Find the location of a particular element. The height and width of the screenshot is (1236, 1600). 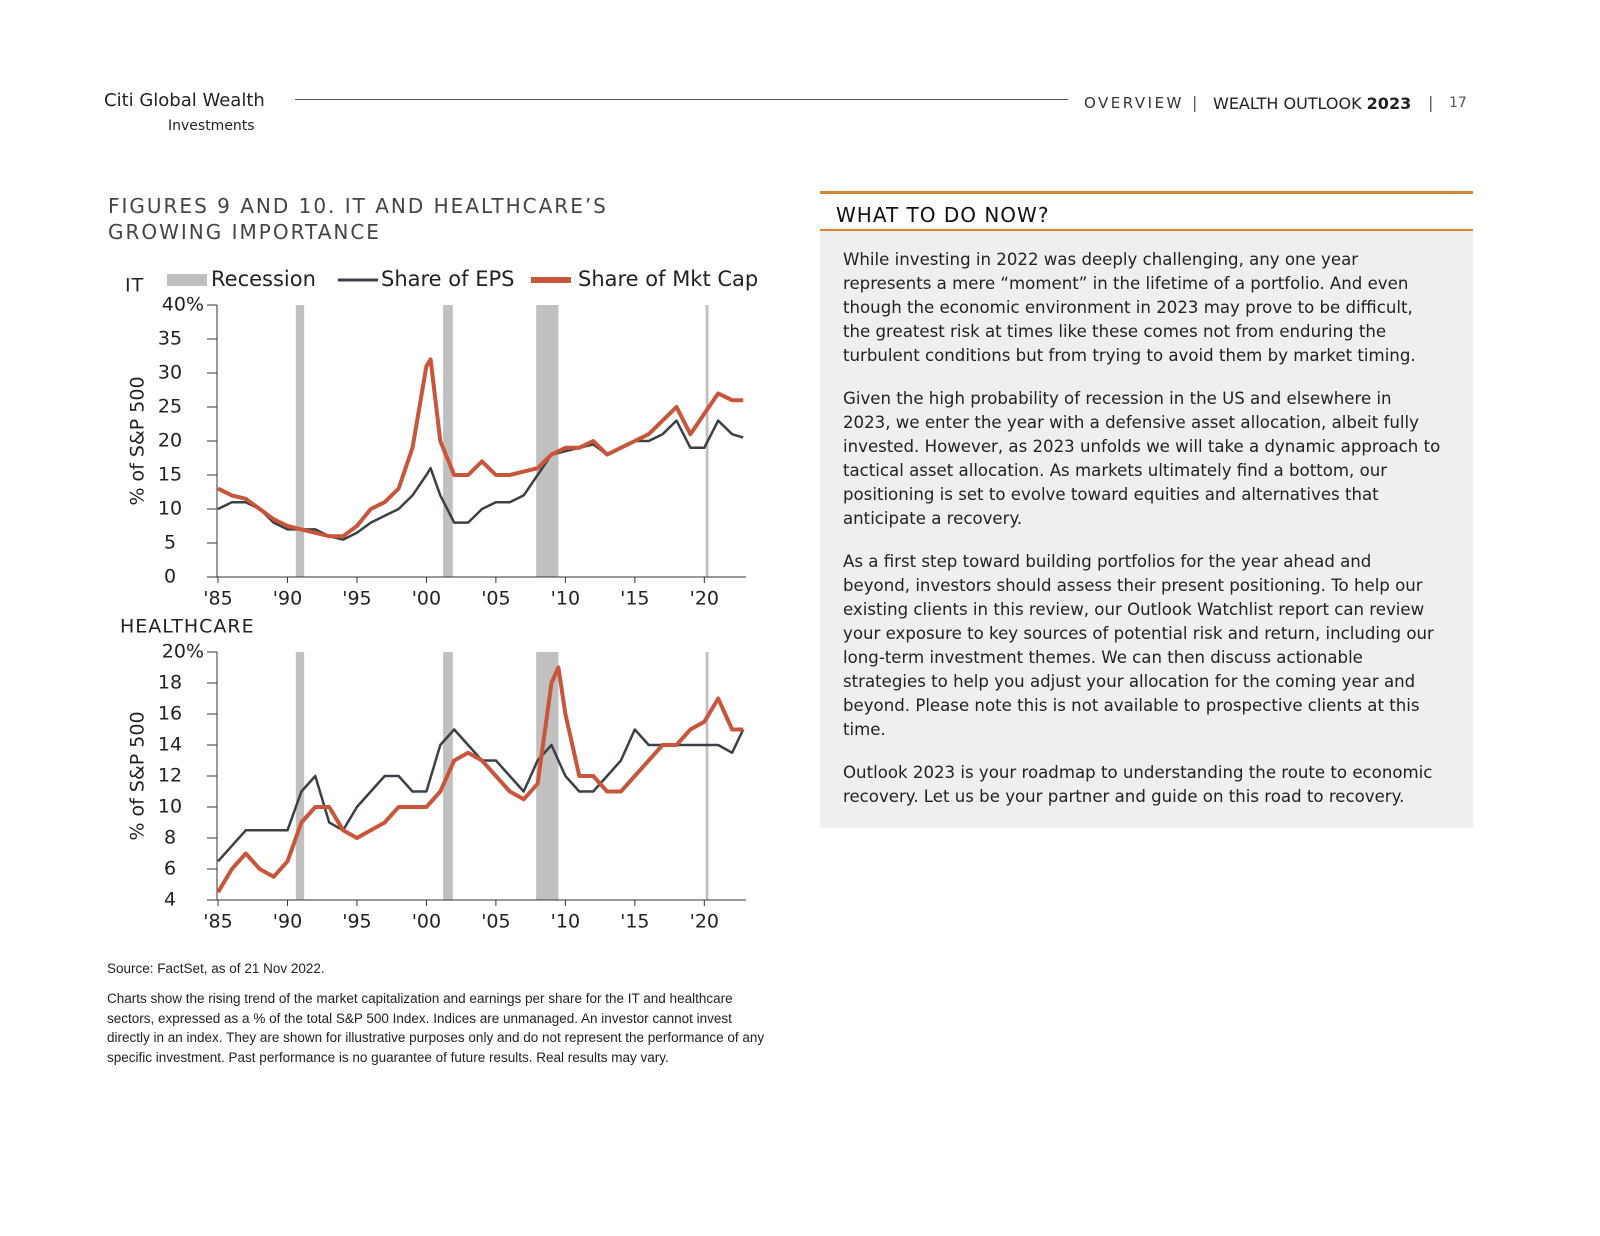

y-tick-label: 4 is located at coordinates (170, 900).